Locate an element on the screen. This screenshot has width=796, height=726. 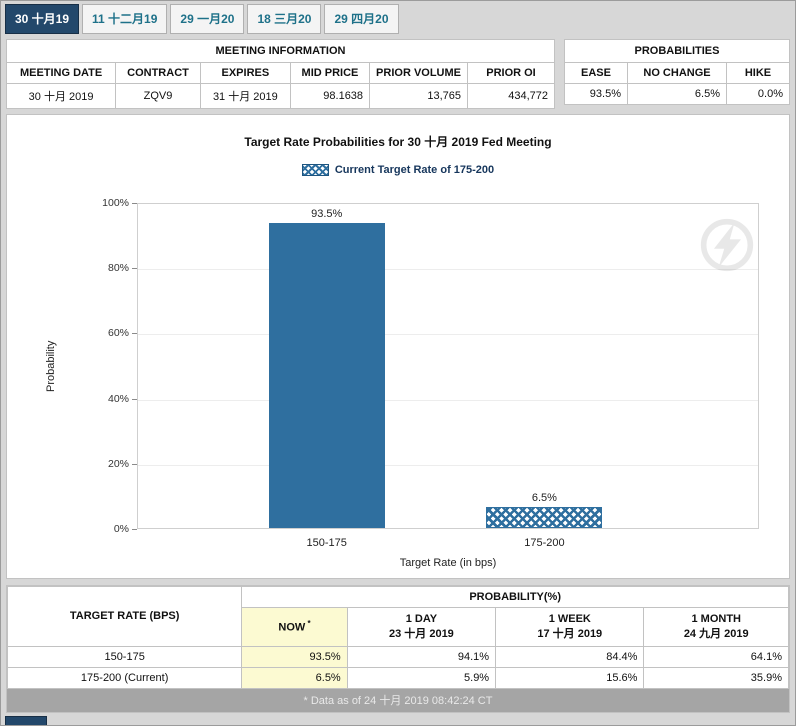
probabilities-header-cell: NO CHANGE is located at coordinates (677, 73).